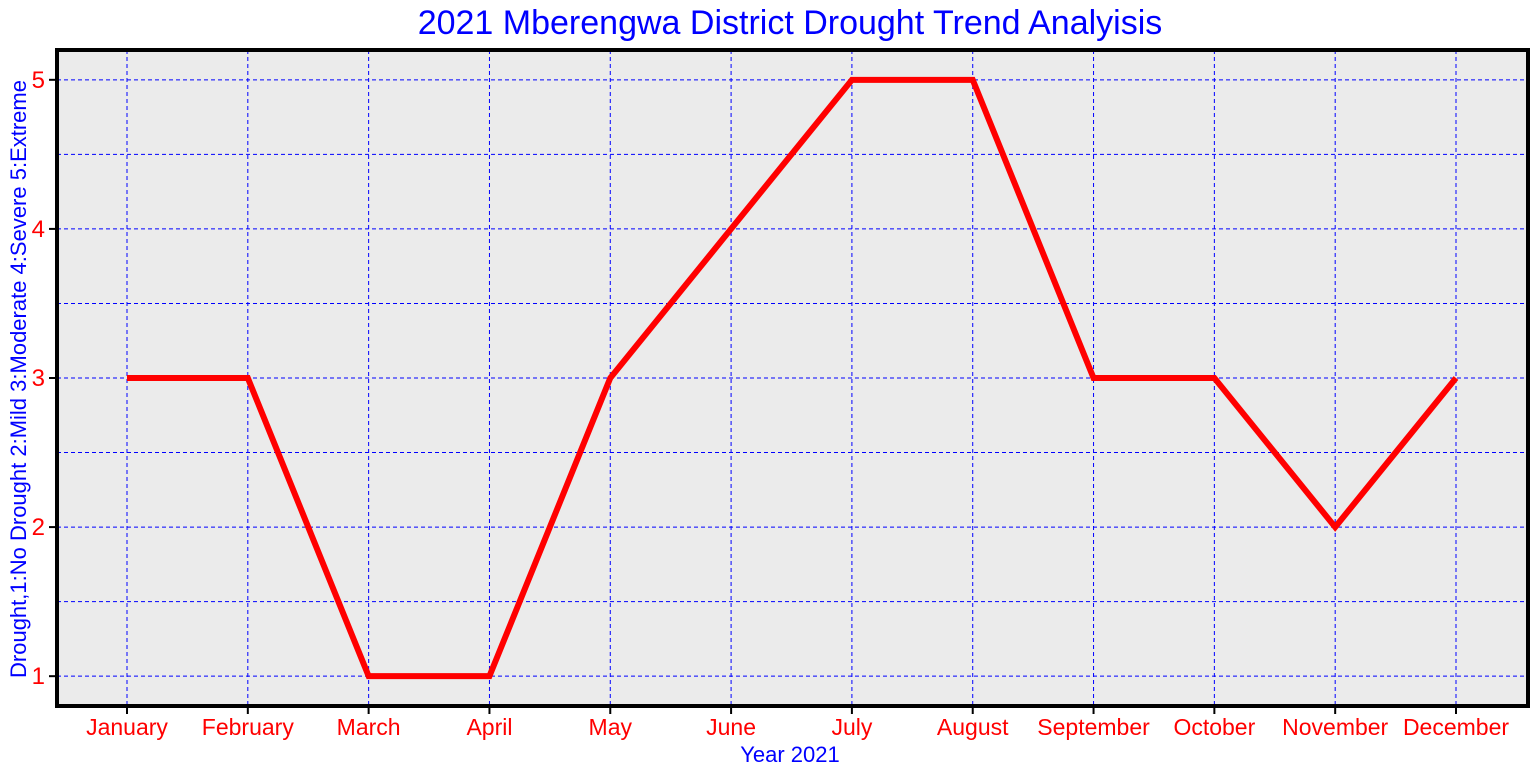 Image resolution: width=1536 pixels, height=773 pixels. What do you see at coordinates (38, 80) in the screenshot?
I see `y-tick-label: 5` at bounding box center [38, 80].